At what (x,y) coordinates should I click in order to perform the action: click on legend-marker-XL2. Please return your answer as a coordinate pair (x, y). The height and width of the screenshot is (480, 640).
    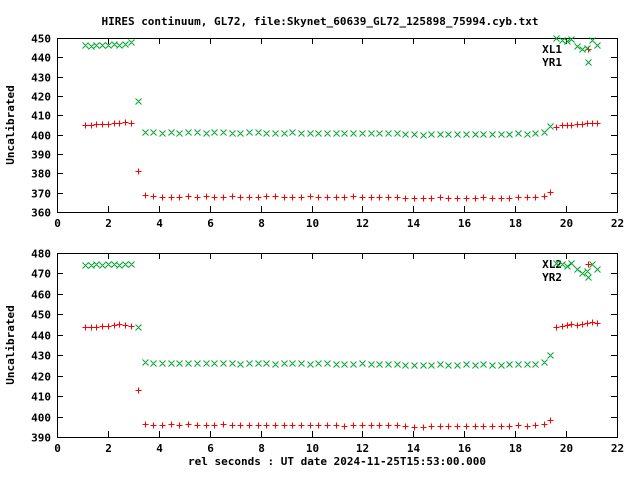
    Looking at the image, I should click on (588, 264).